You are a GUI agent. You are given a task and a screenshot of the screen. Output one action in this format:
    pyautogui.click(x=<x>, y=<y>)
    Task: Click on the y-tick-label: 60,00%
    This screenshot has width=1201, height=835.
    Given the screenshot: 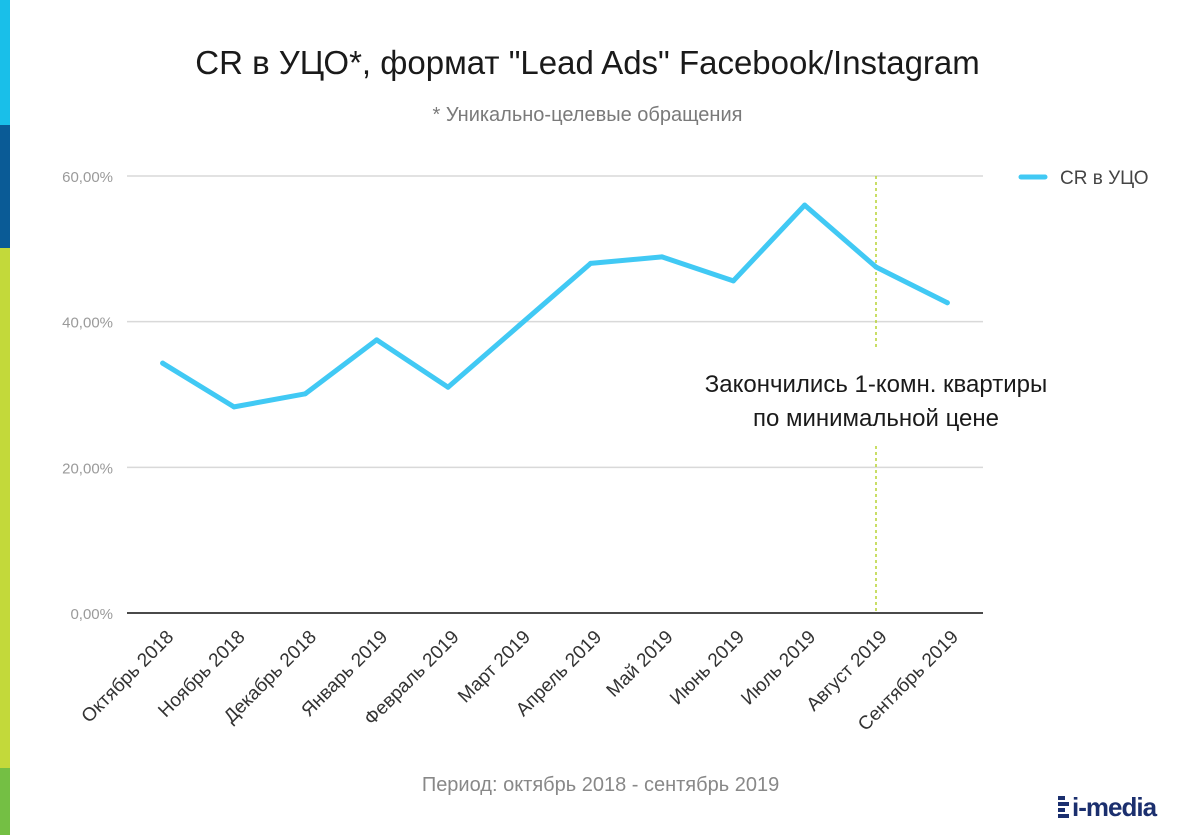 What is the action you would take?
    pyautogui.click(x=87, y=177)
    